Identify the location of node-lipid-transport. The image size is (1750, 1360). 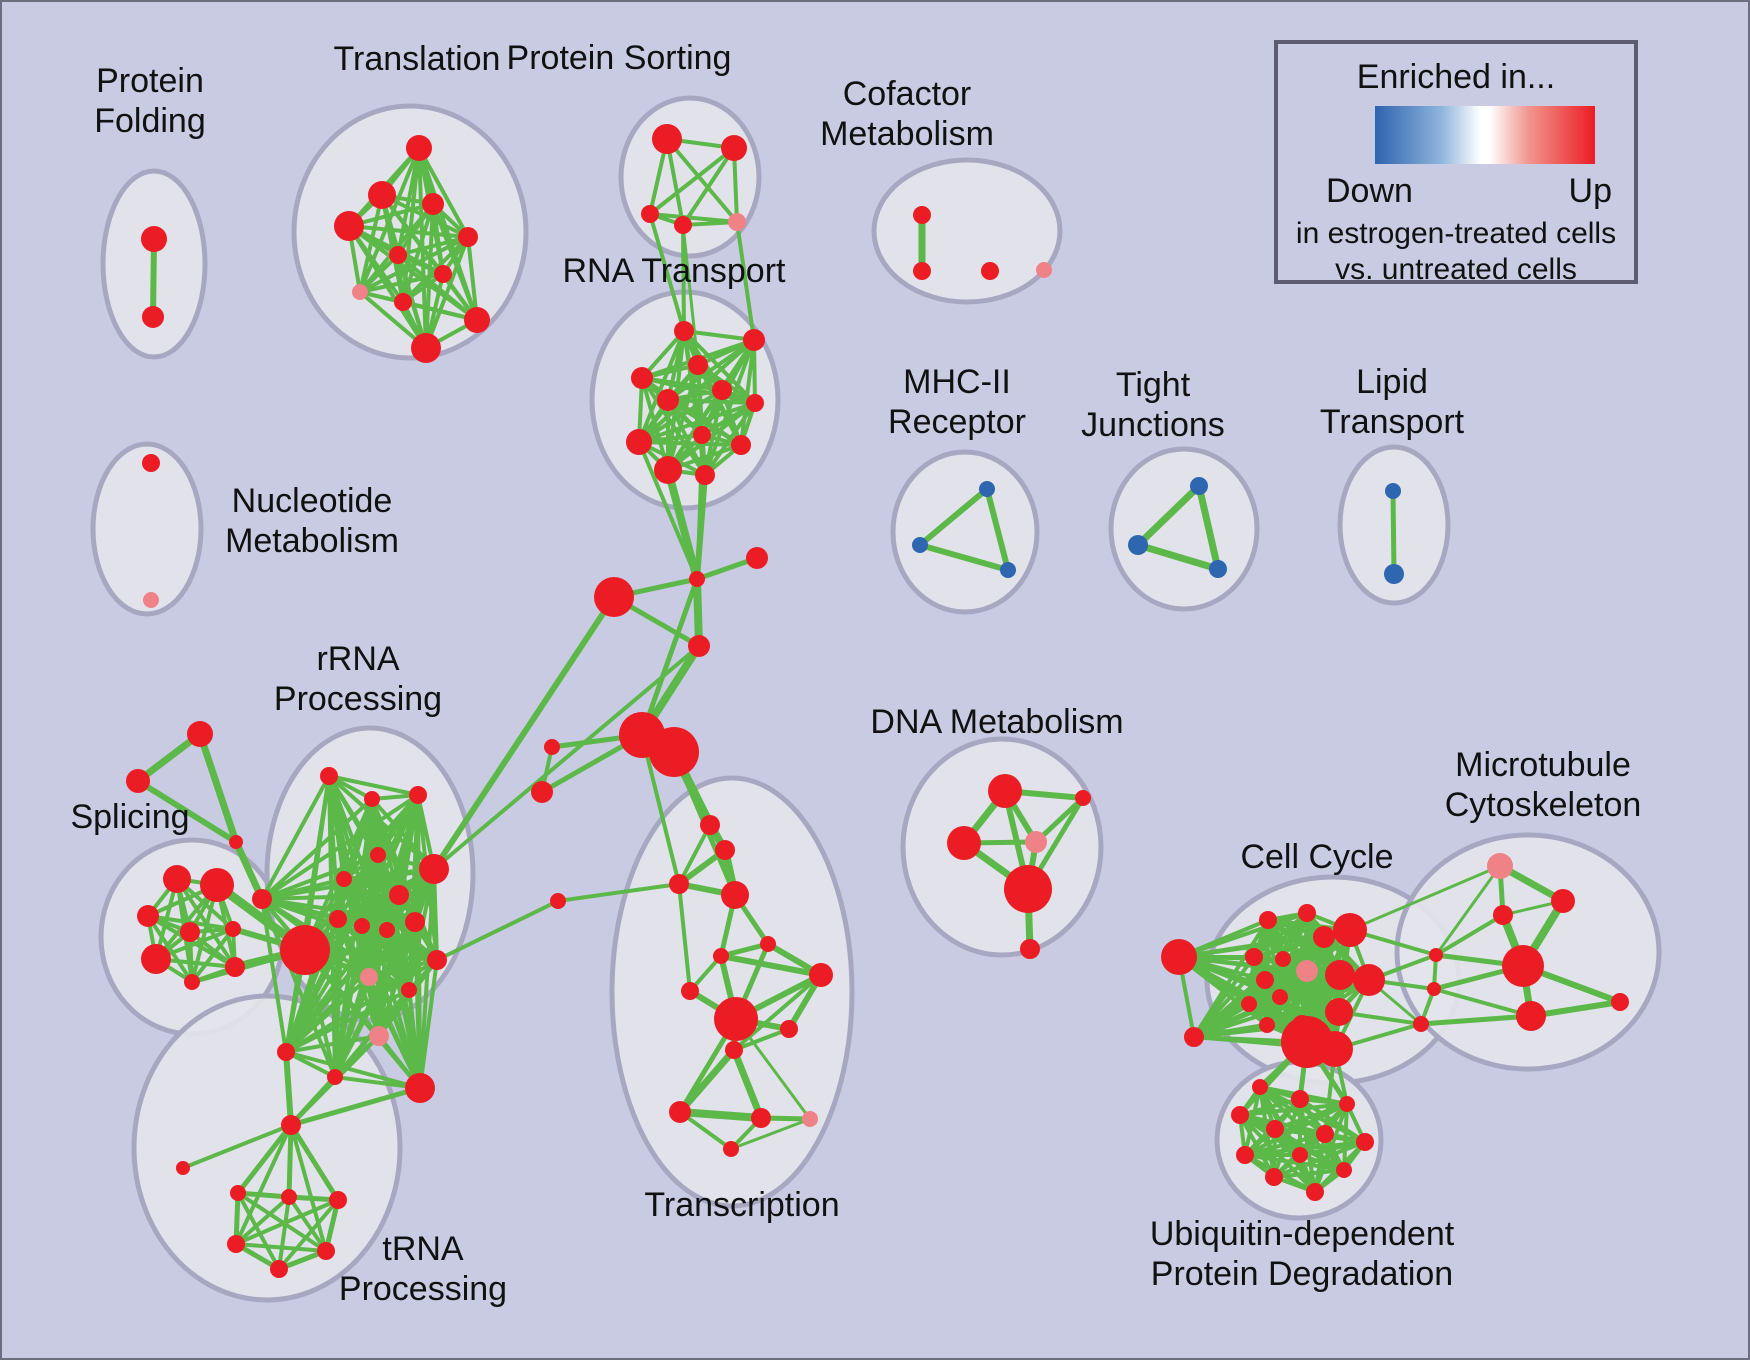
(1393, 491).